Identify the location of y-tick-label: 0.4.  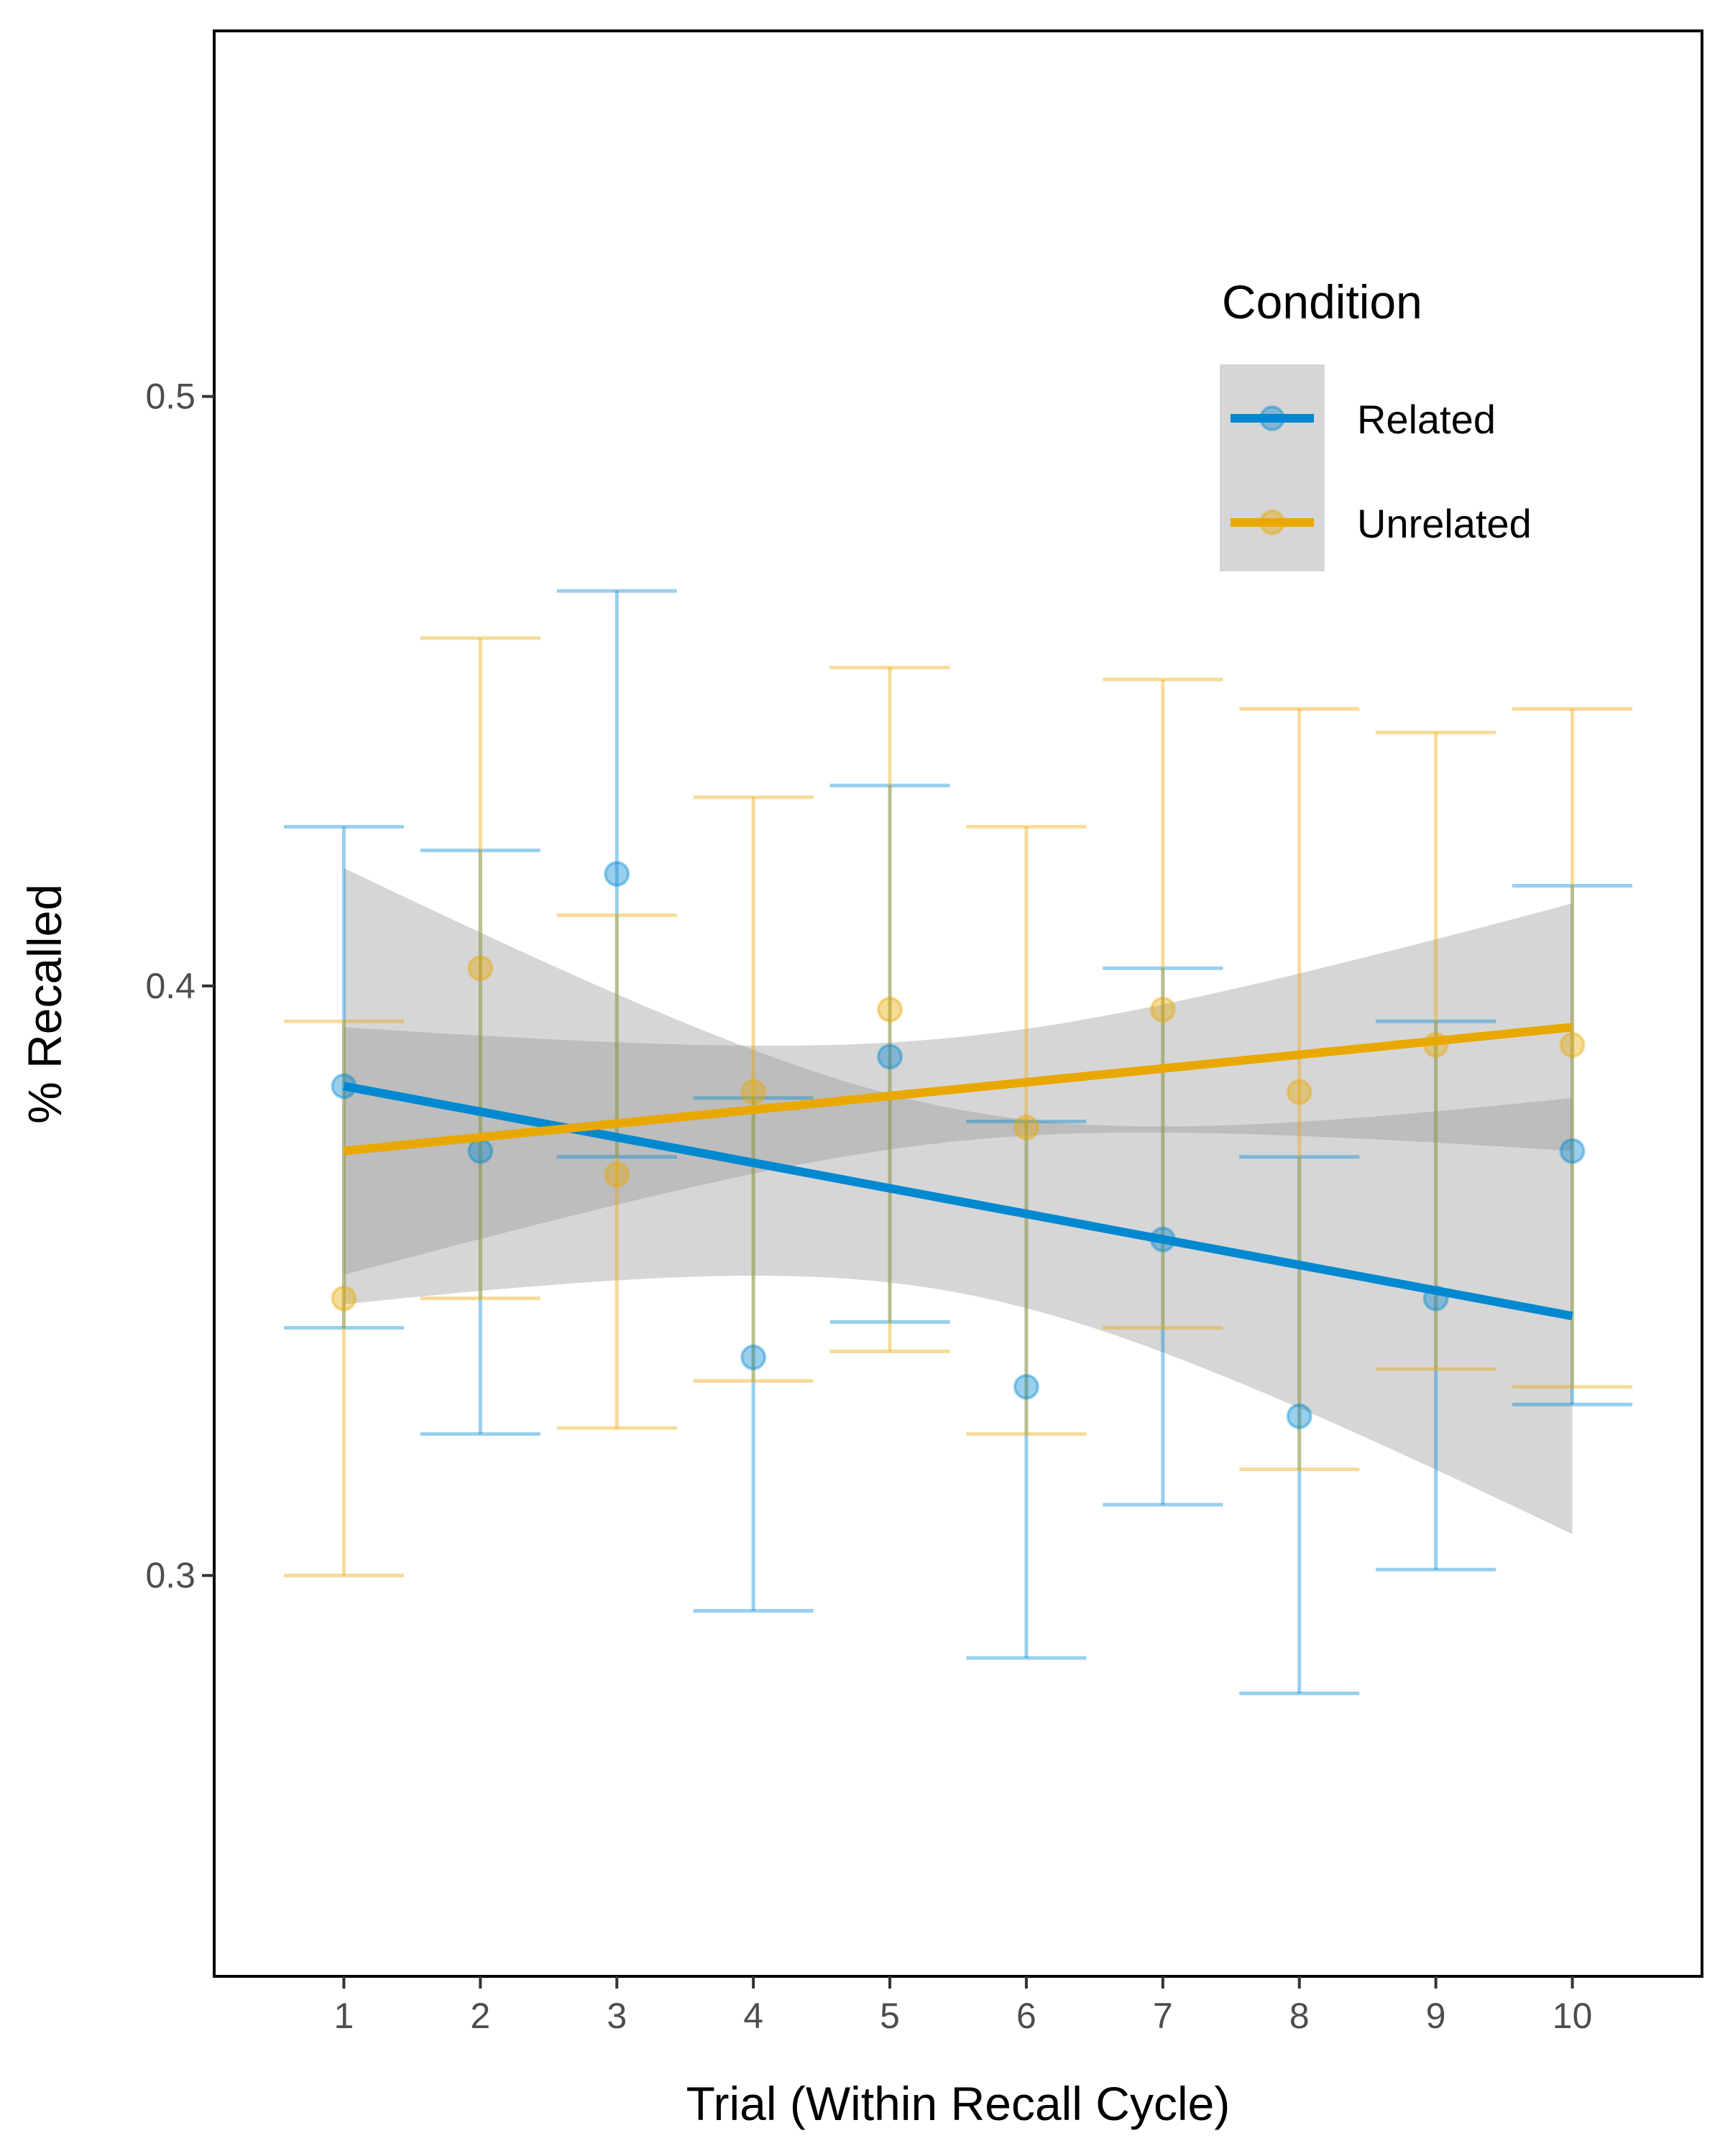
(170, 986).